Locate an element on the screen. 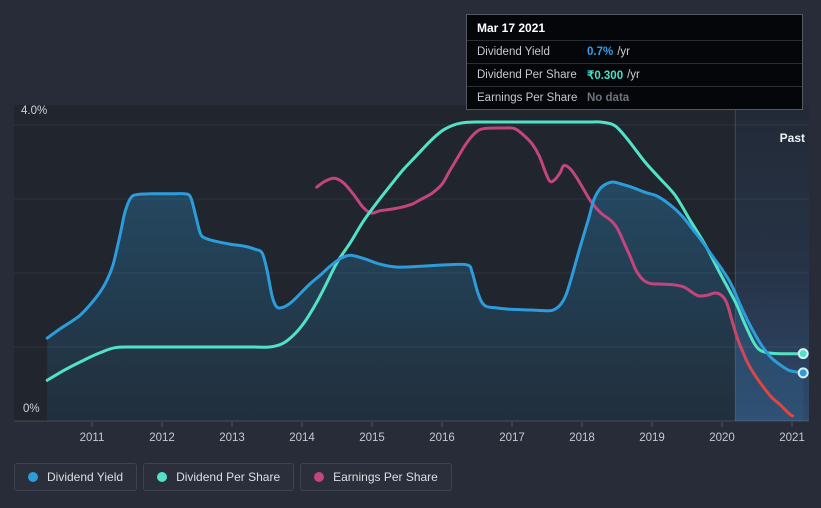 Image resolution: width=821 pixels, height=508 pixels. x-axis-label-2015: 2015 is located at coordinates (372, 438).